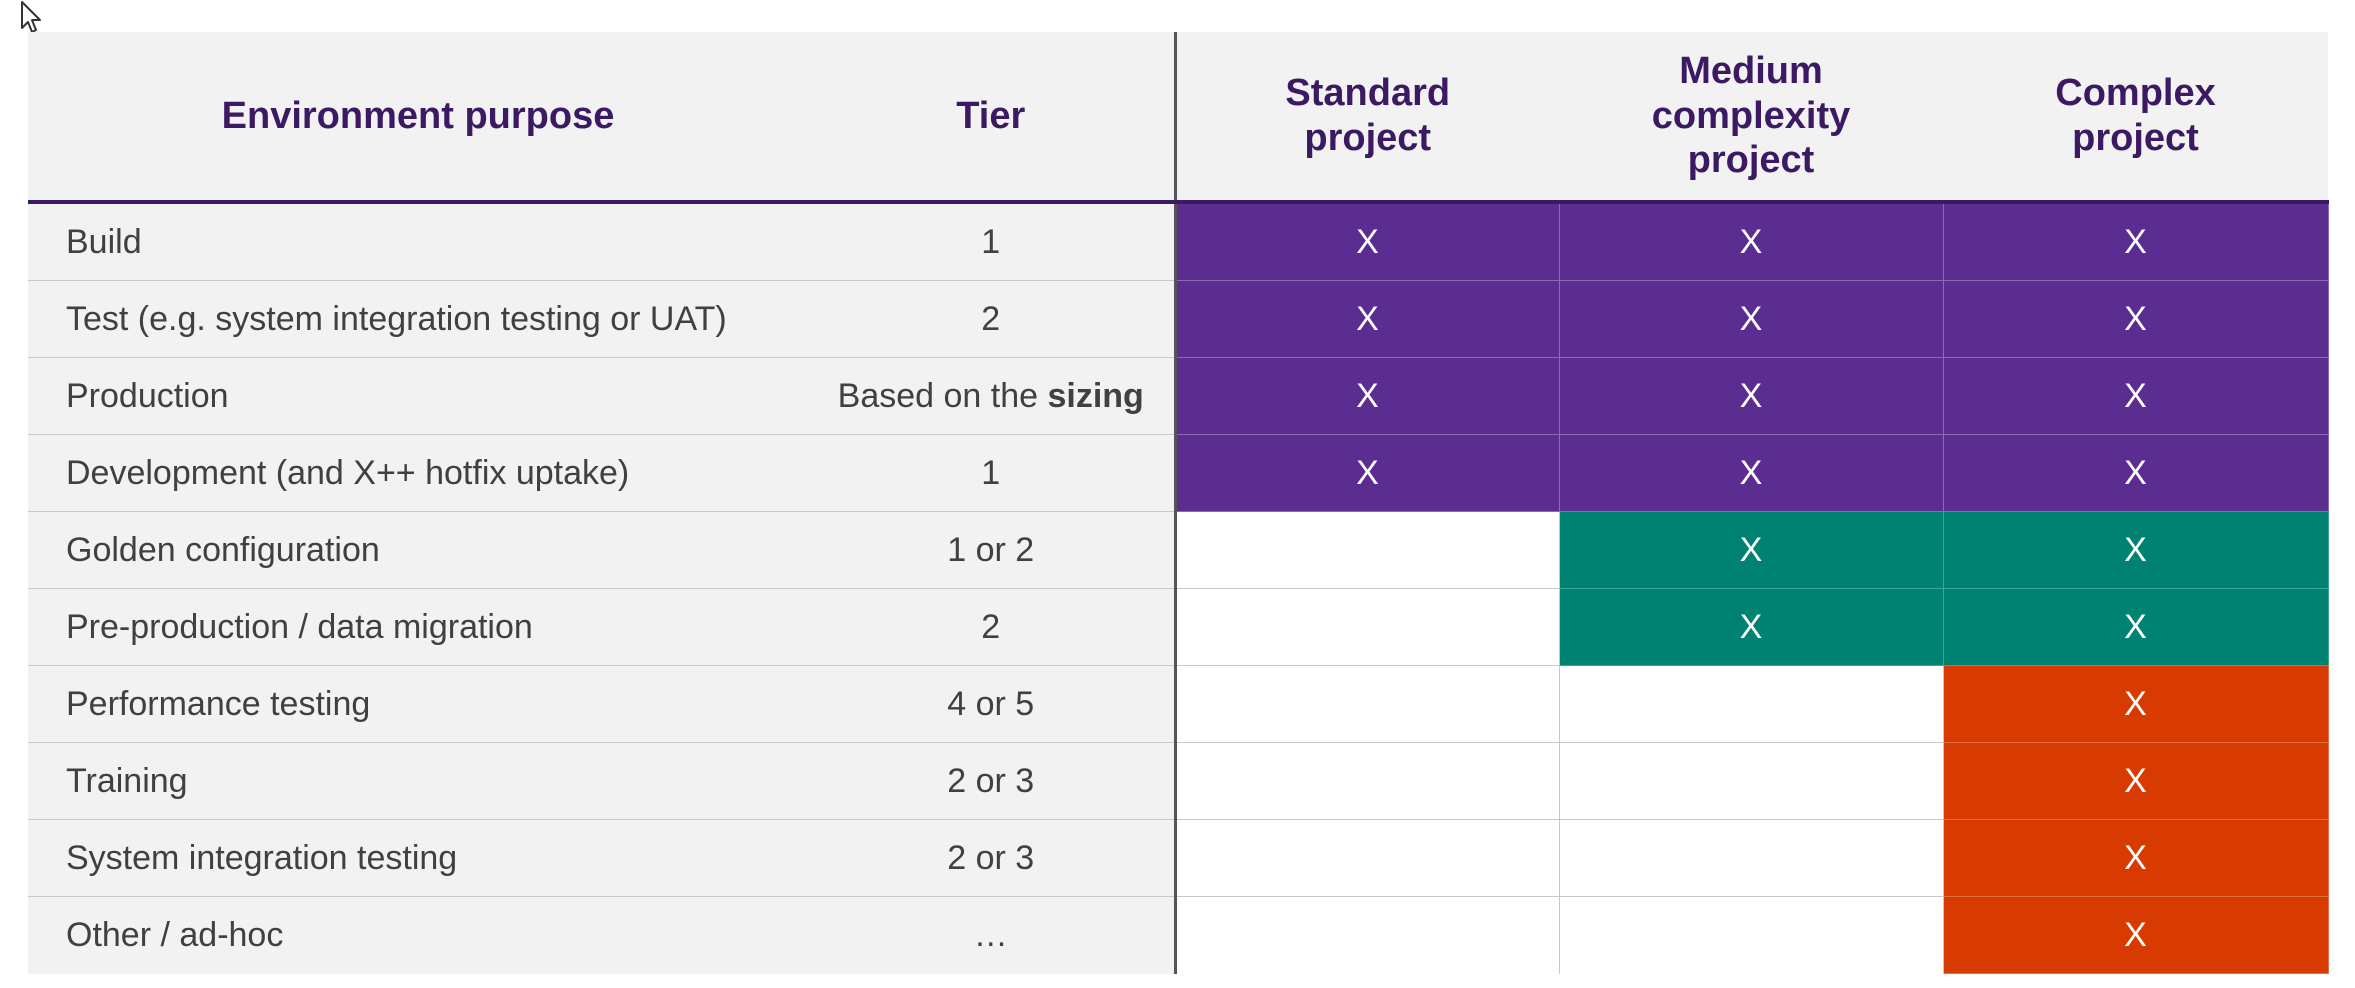 This screenshot has height=988, width=2355. What do you see at coordinates (418, 627) in the screenshot?
I see `row-purpose: Pre-production / data migration` at bounding box center [418, 627].